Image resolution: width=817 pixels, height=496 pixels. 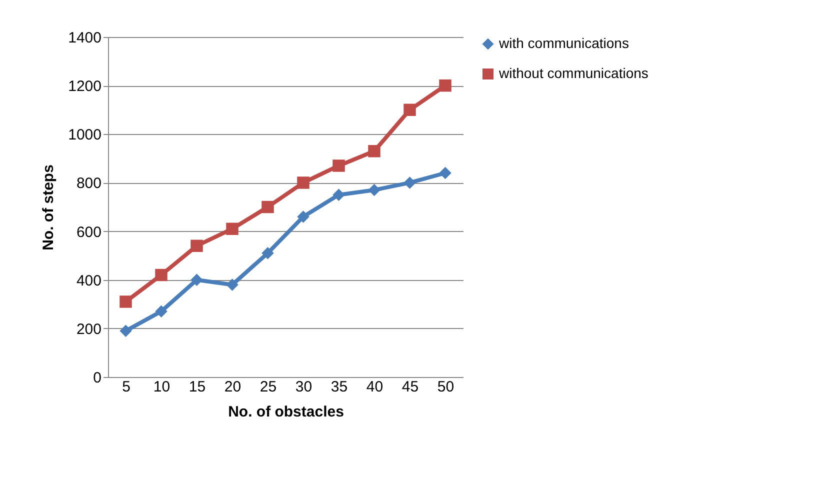 What do you see at coordinates (85, 135) in the screenshot?
I see `y-tick-label: 1000` at bounding box center [85, 135].